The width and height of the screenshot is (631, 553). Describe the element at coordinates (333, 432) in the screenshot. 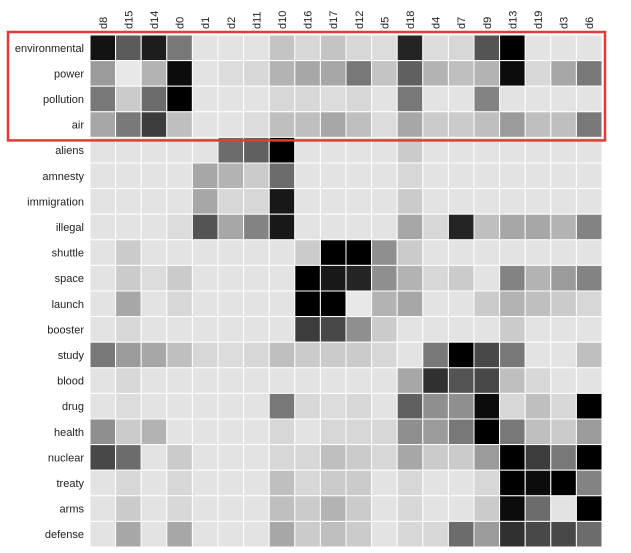

I see `heatmap-cell-health-d17` at that location.